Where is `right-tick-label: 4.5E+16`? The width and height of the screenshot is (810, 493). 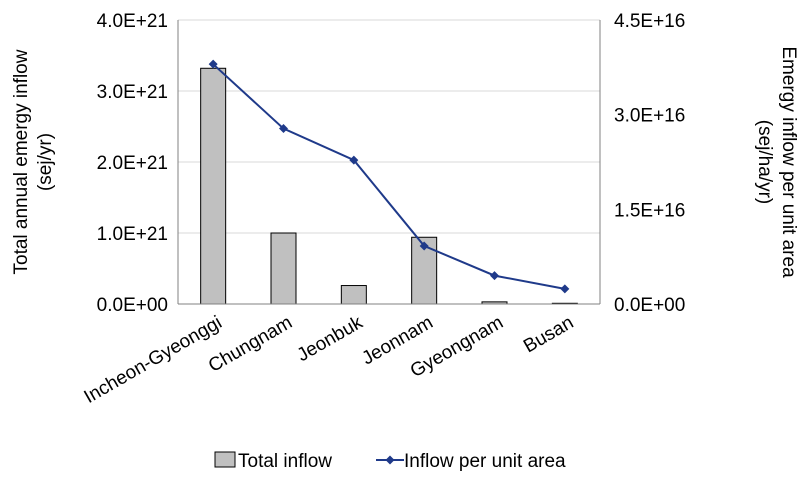
right-tick-label: 4.5E+16 is located at coordinates (649, 21).